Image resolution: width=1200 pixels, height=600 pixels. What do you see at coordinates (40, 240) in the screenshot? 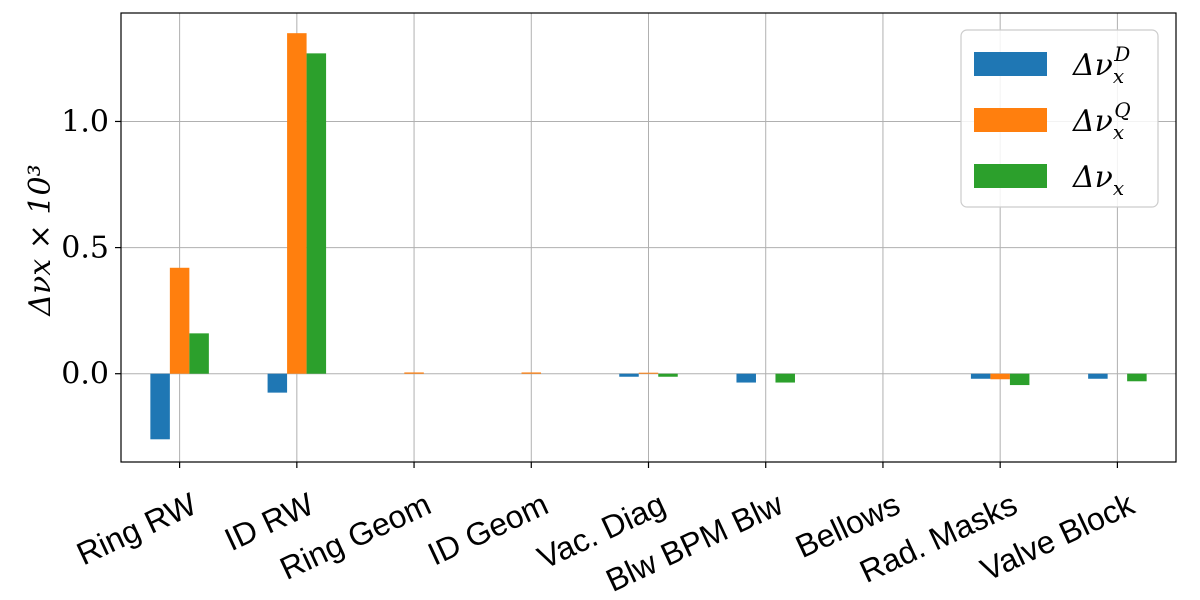
I see `y-axis-label: Δνx × 10³` at bounding box center [40, 240].